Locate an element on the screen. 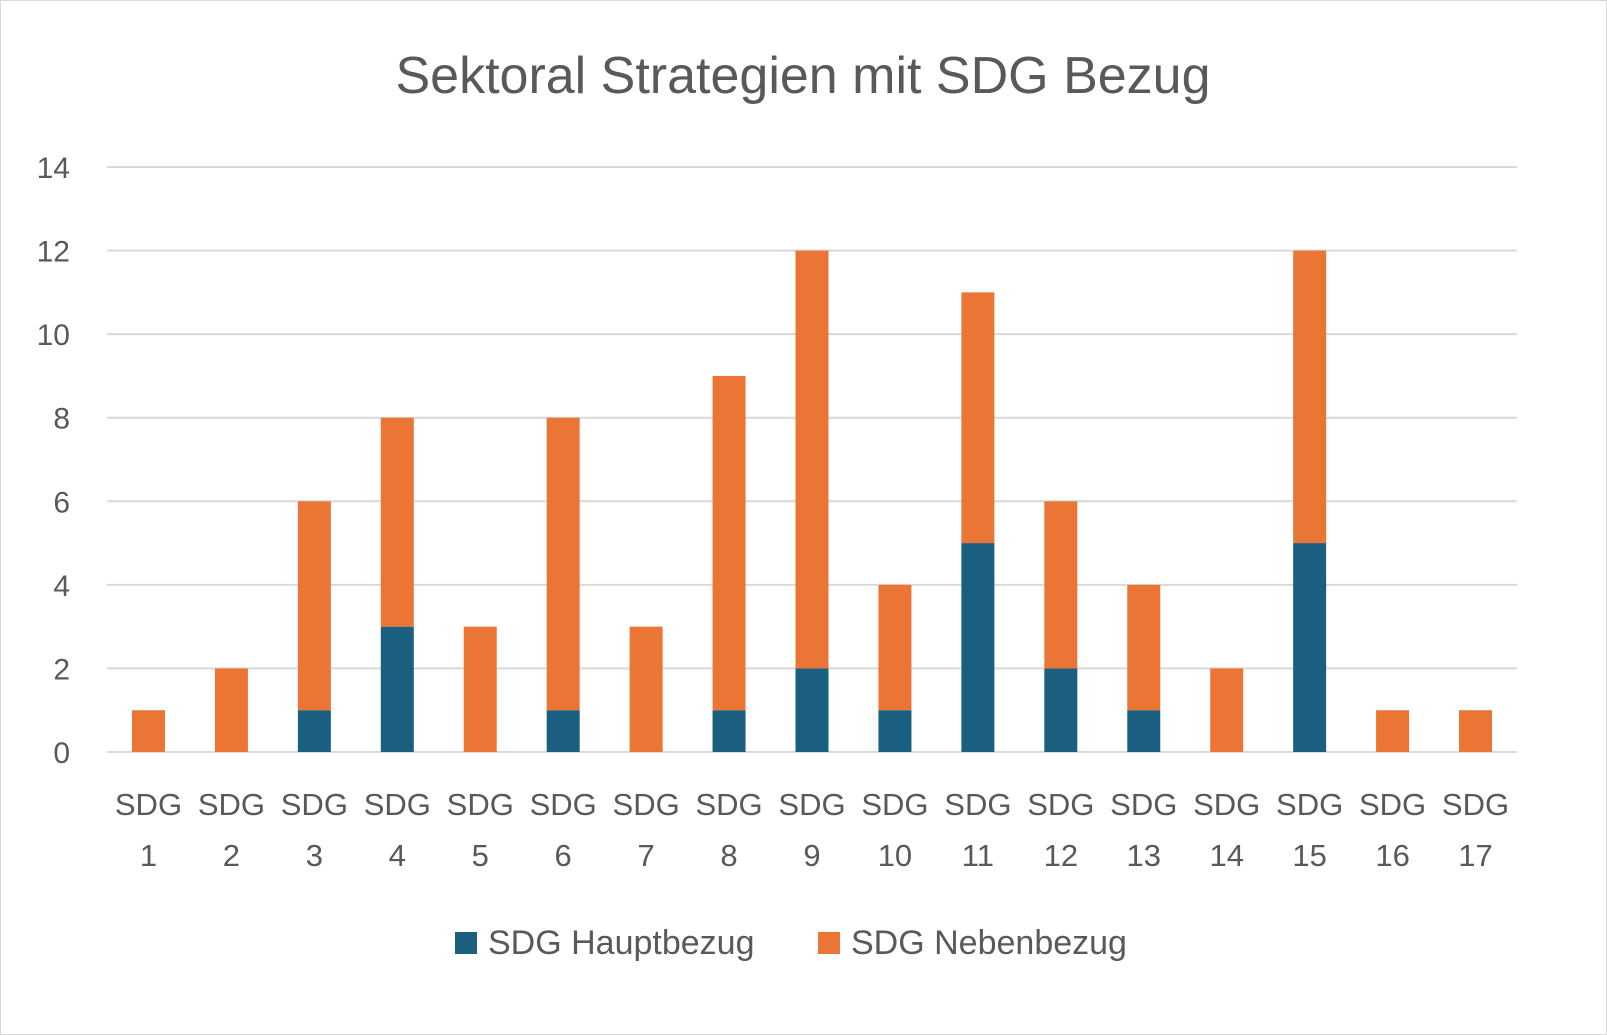 This screenshot has width=1607, height=1035. x-tick-label: 1 is located at coordinates (148, 855).